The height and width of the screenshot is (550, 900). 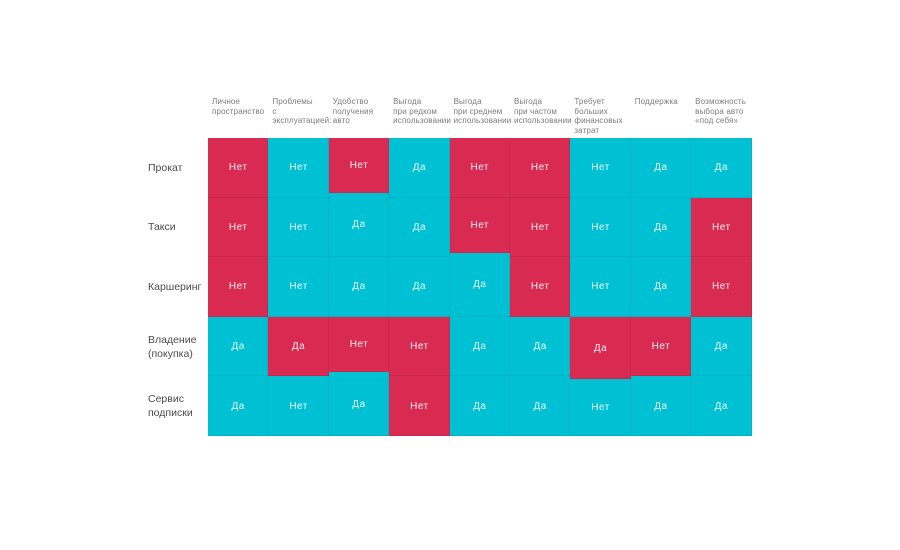 I want to click on column-header: Удобство получения авто, so click(x=353, y=111).